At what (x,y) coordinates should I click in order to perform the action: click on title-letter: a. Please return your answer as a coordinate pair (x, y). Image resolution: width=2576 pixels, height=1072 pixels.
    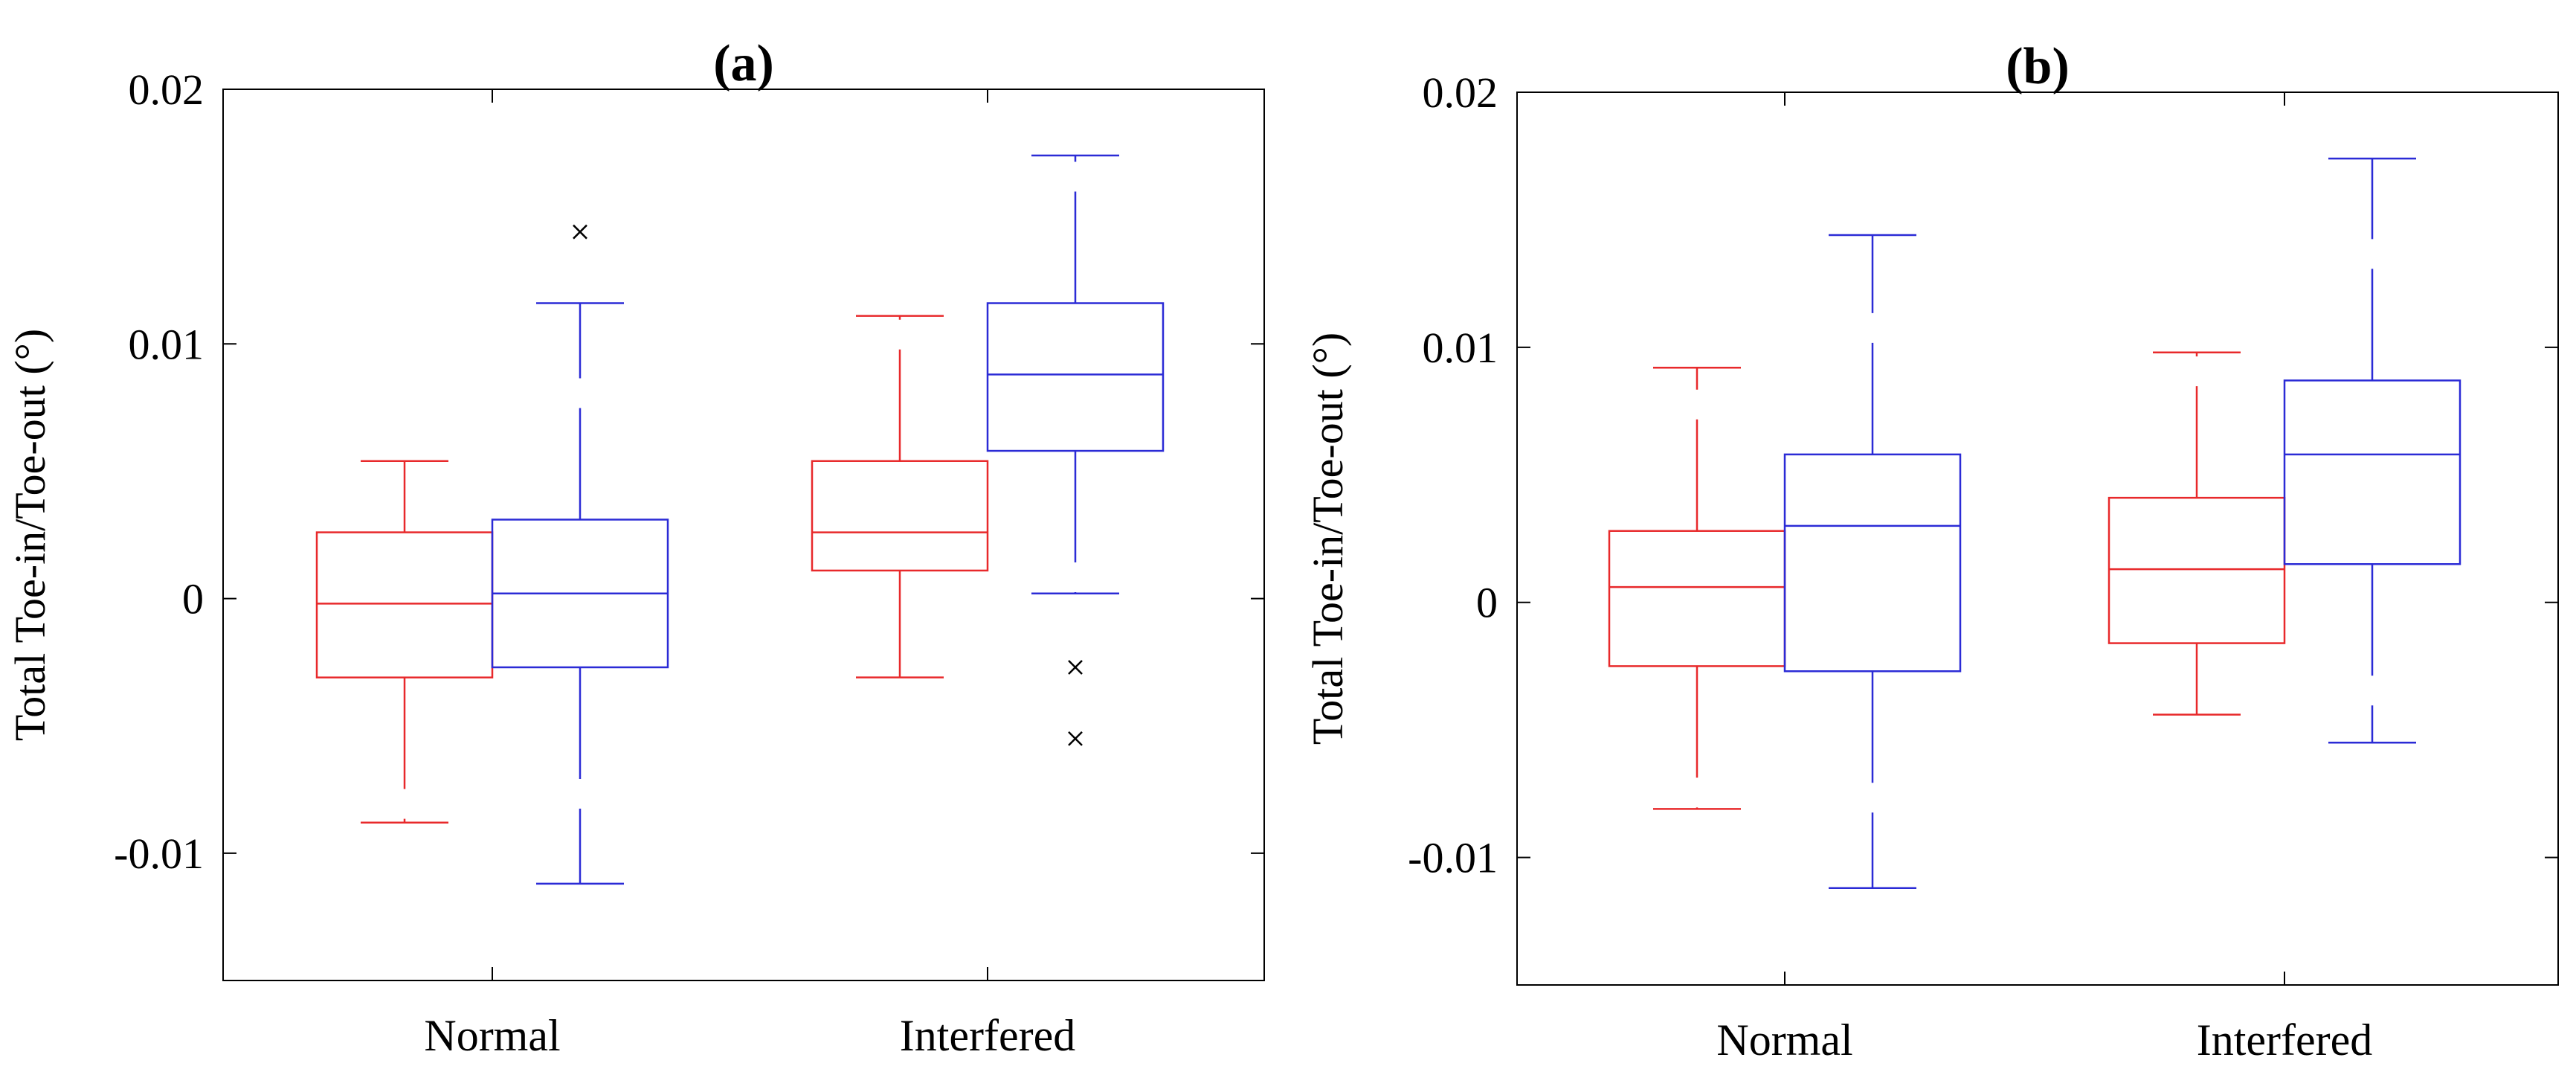
    Looking at the image, I should click on (744, 63).